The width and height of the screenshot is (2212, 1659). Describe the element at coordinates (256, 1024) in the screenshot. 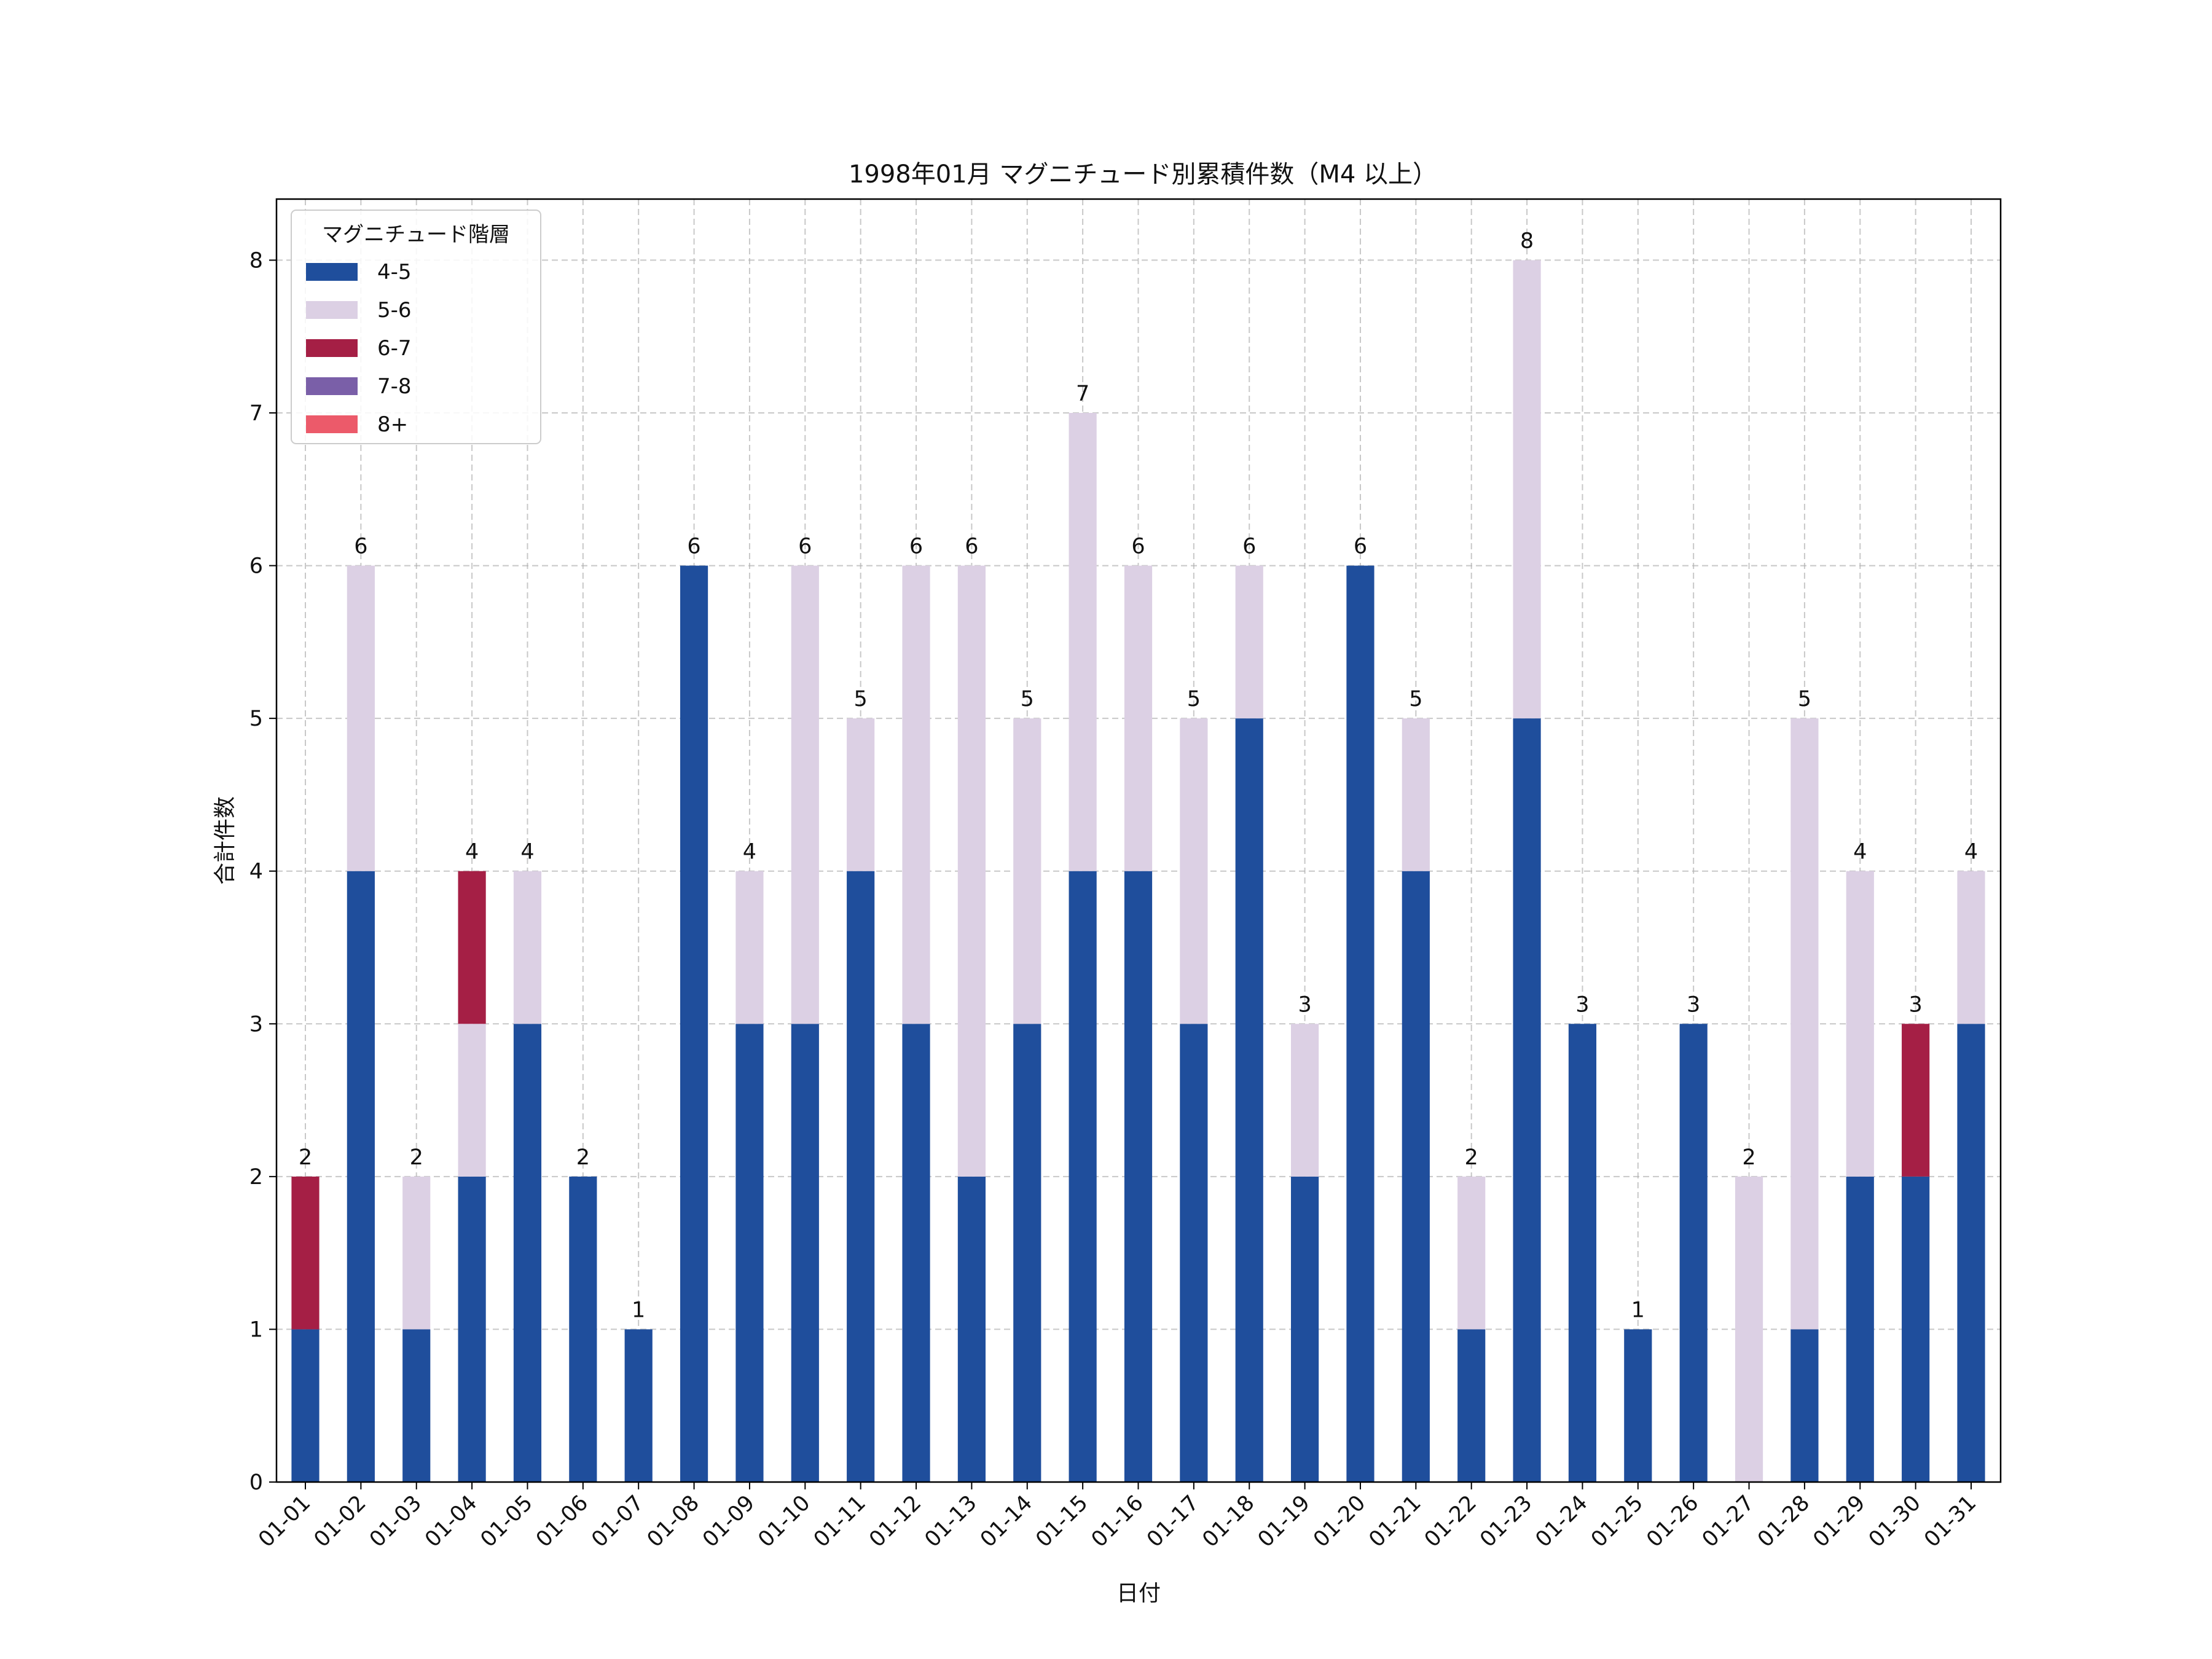

I see `y-tick-label: 3` at that location.